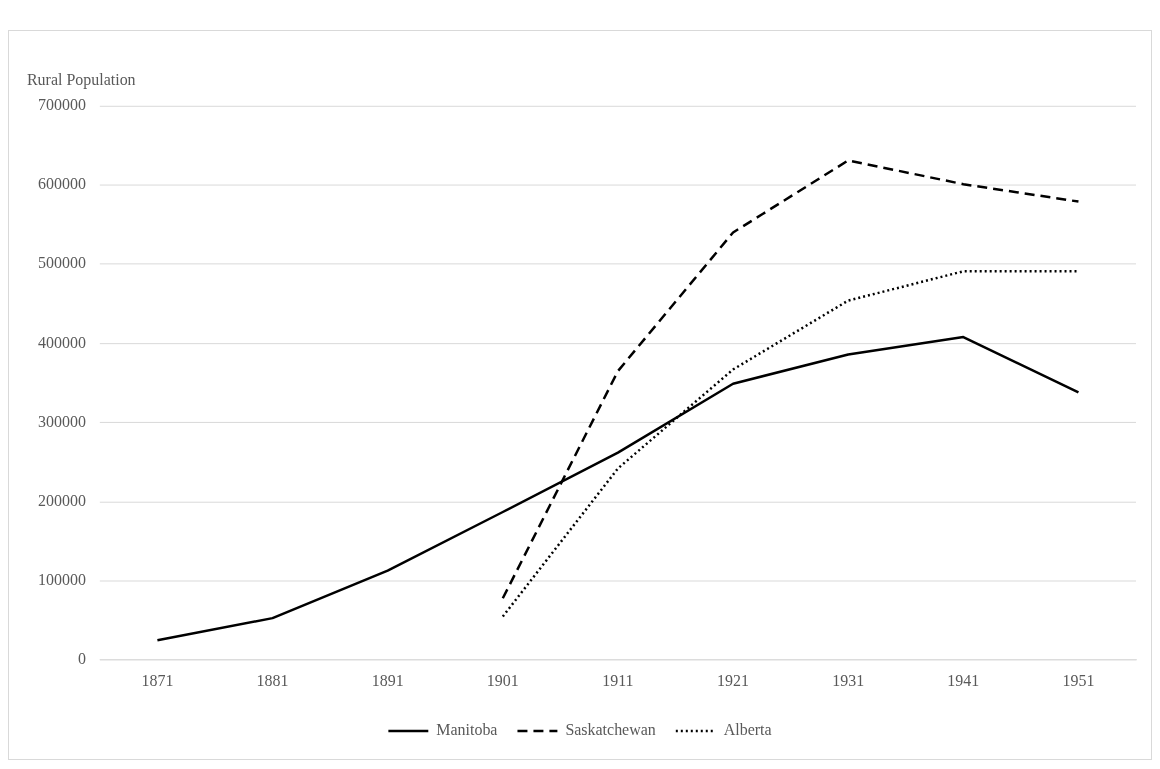  Describe the element at coordinates (618, 680) in the screenshot. I see `x-tick-label: 1911` at that location.